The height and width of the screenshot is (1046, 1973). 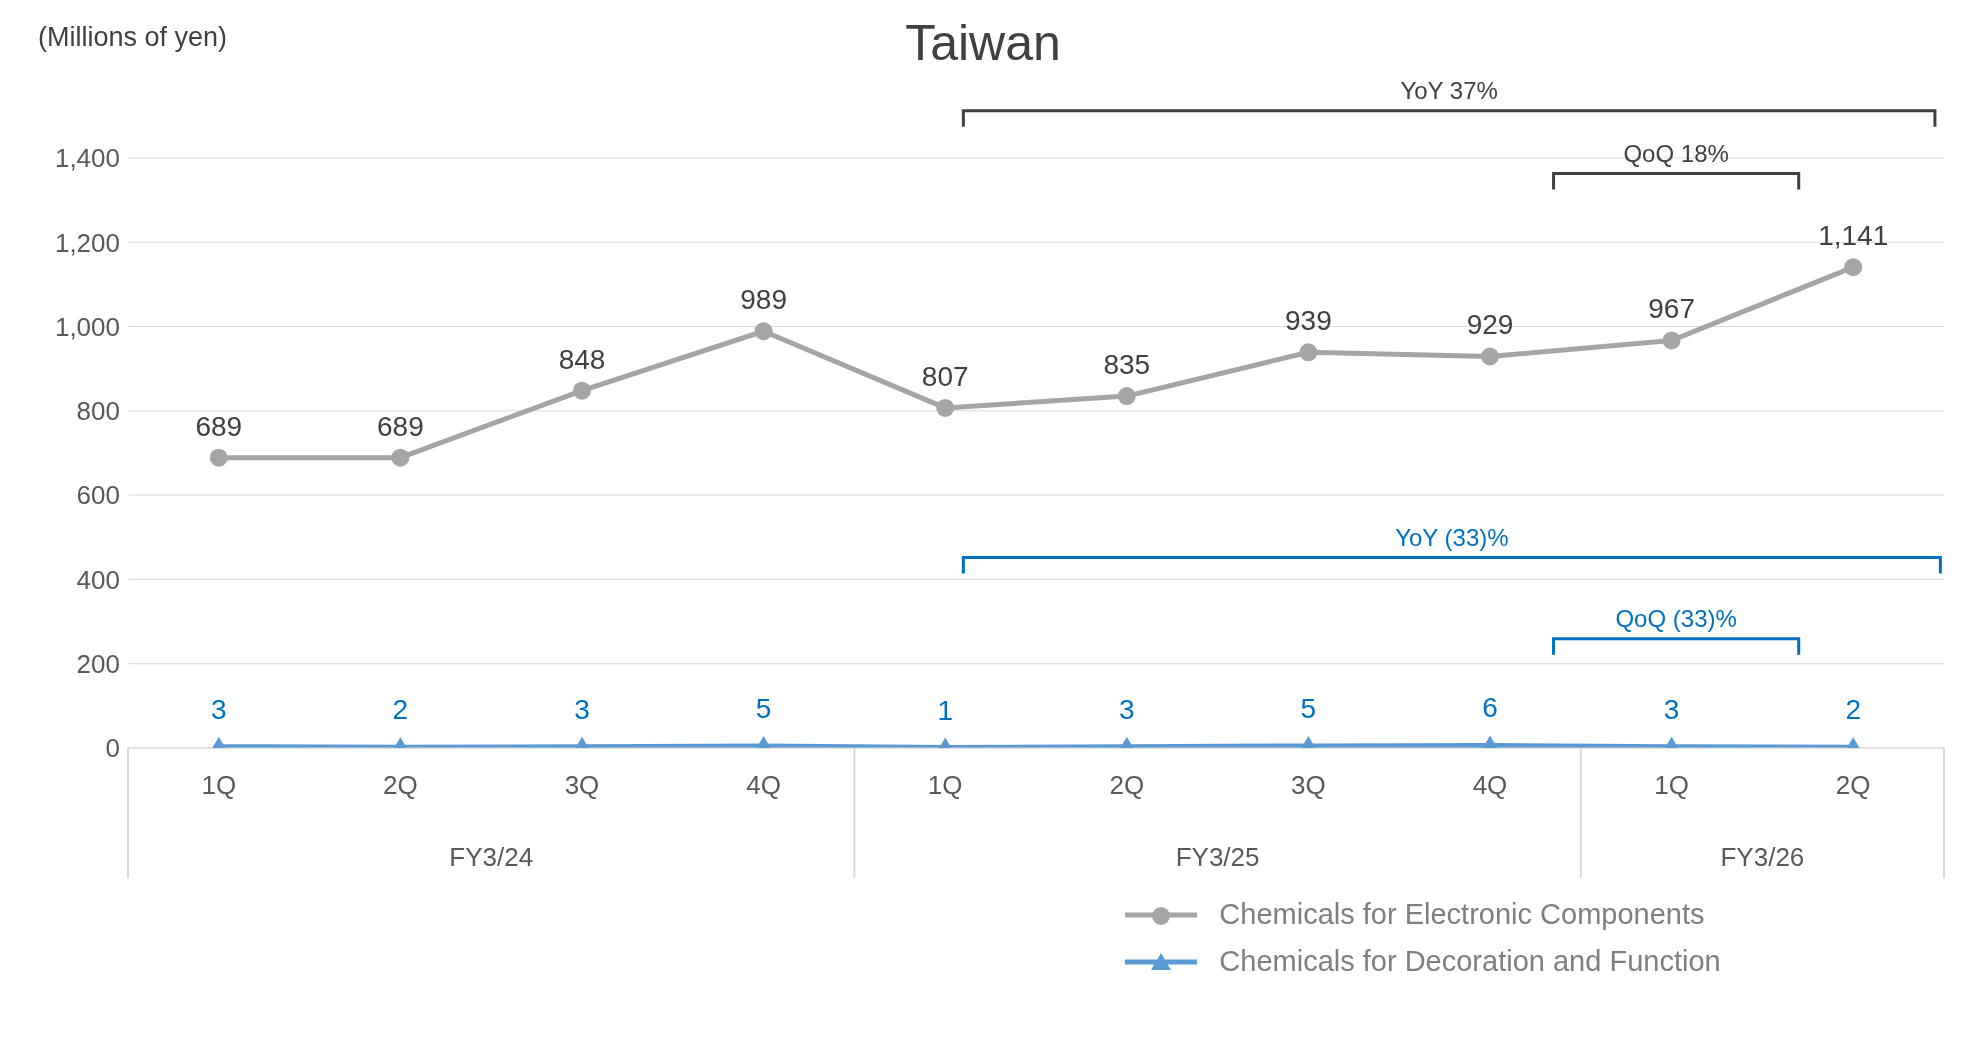 What do you see at coordinates (98, 495) in the screenshot?
I see `y-tick-label: 600` at bounding box center [98, 495].